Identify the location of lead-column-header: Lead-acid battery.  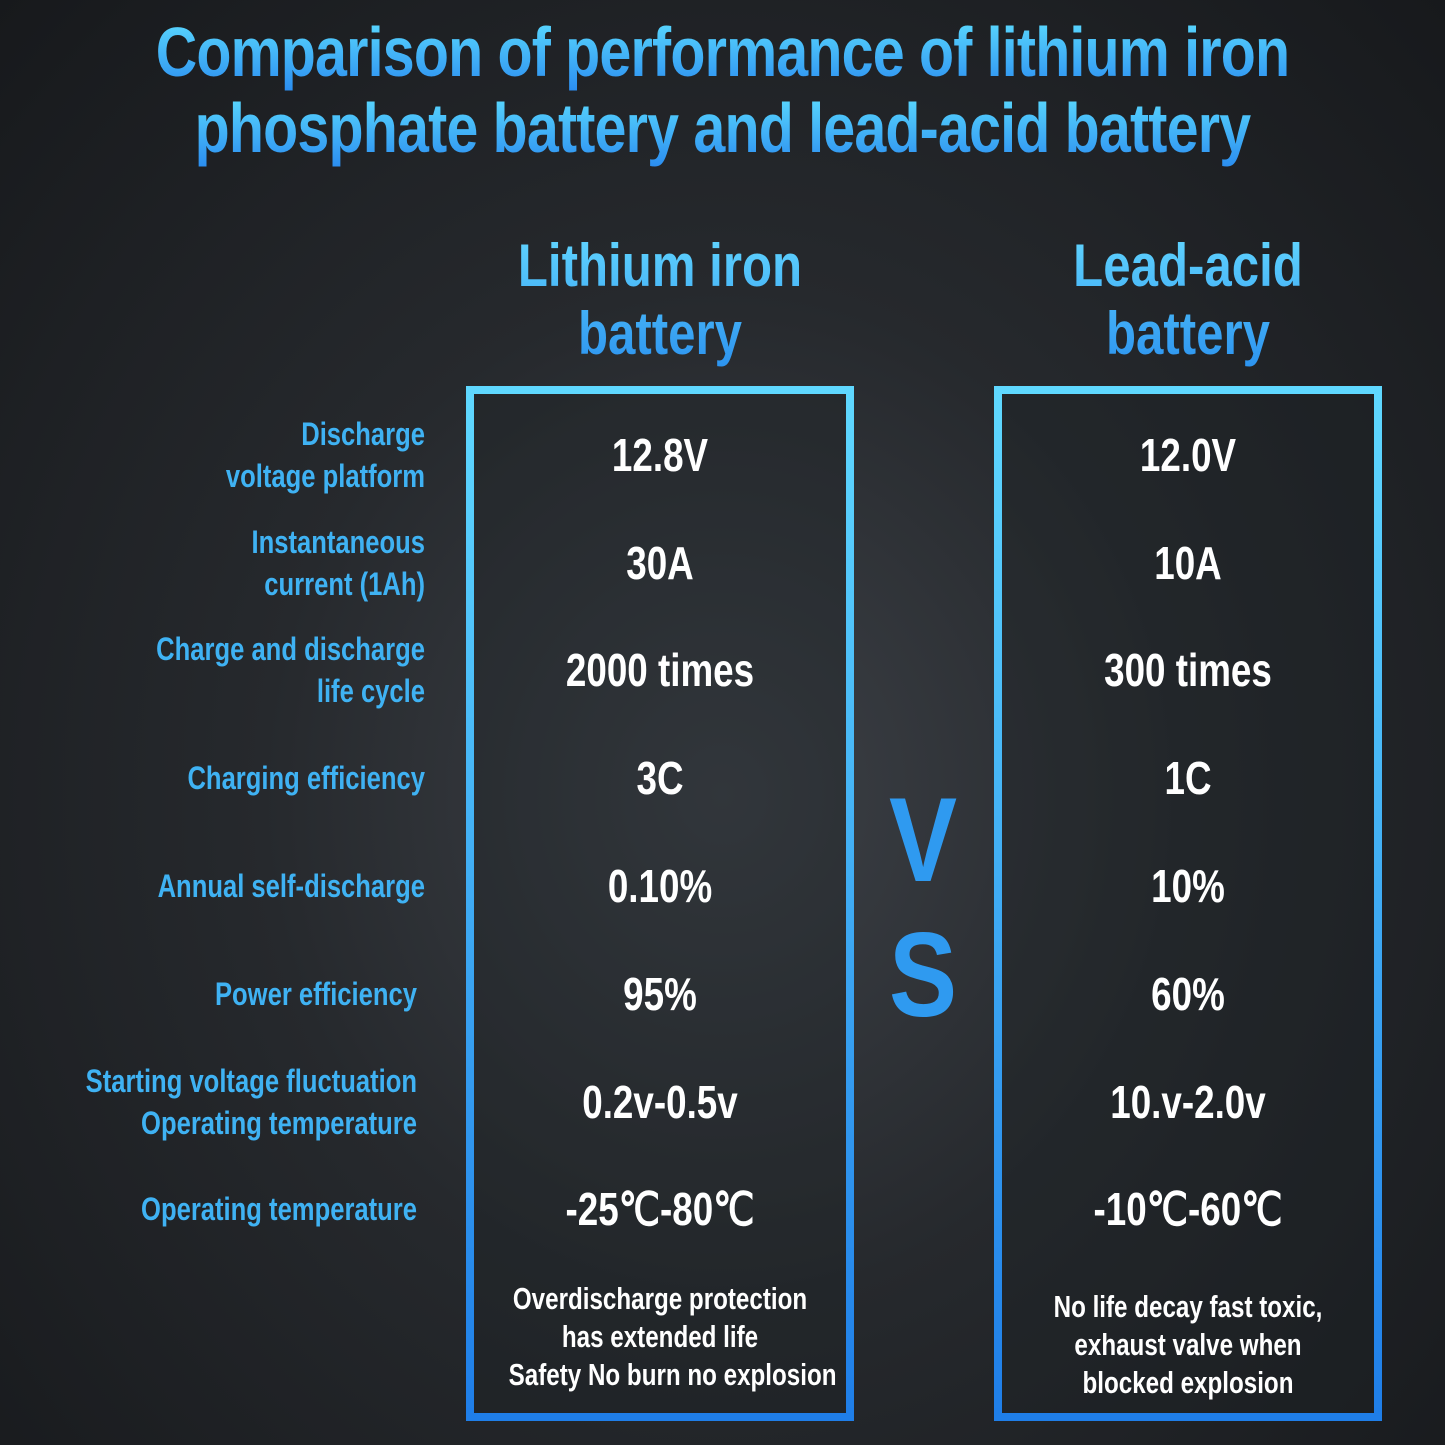
(1188, 300).